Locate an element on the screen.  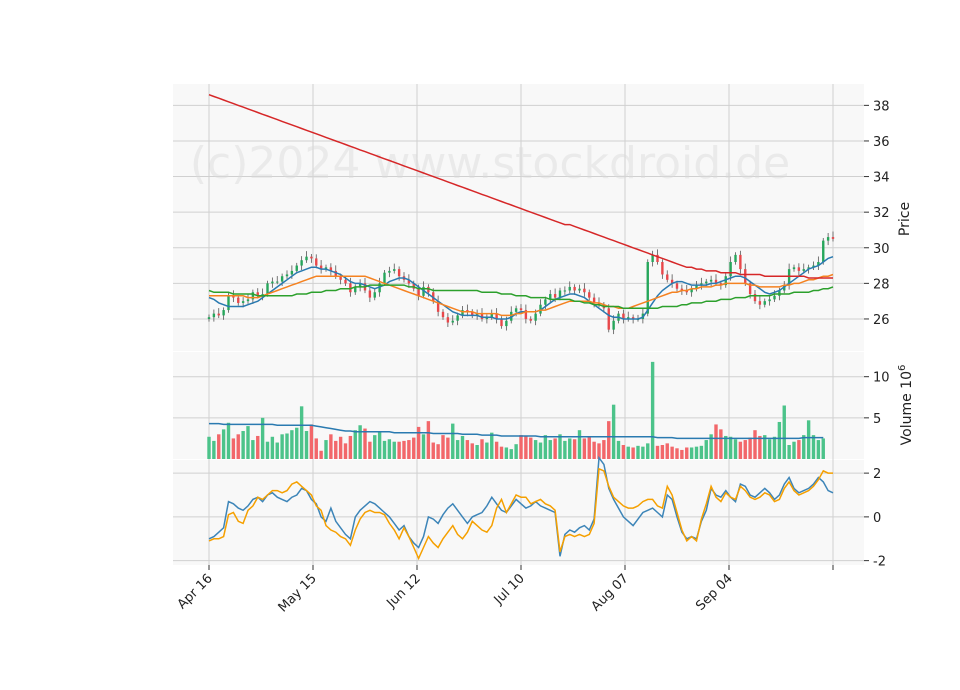
volume-axis-exponent: 6 is located at coordinates (902, 368).